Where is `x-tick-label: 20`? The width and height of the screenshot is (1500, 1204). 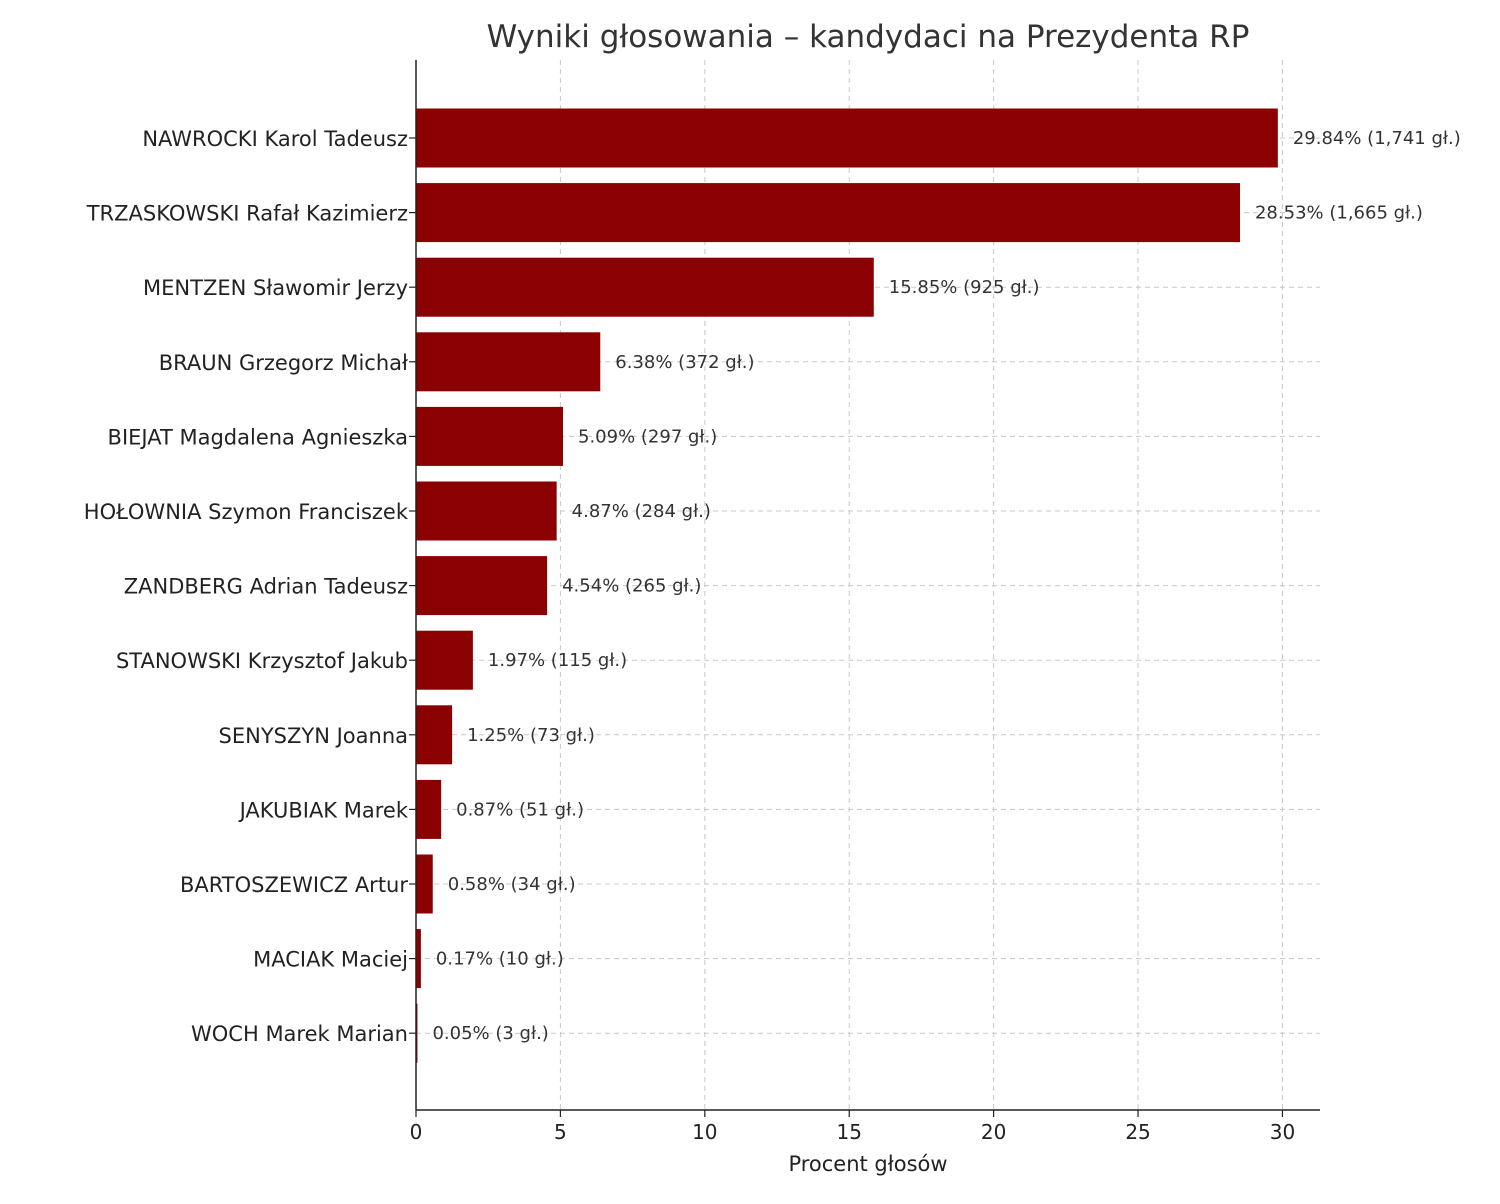 x-tick-label: 20 is located at coordinates (993, 1132).